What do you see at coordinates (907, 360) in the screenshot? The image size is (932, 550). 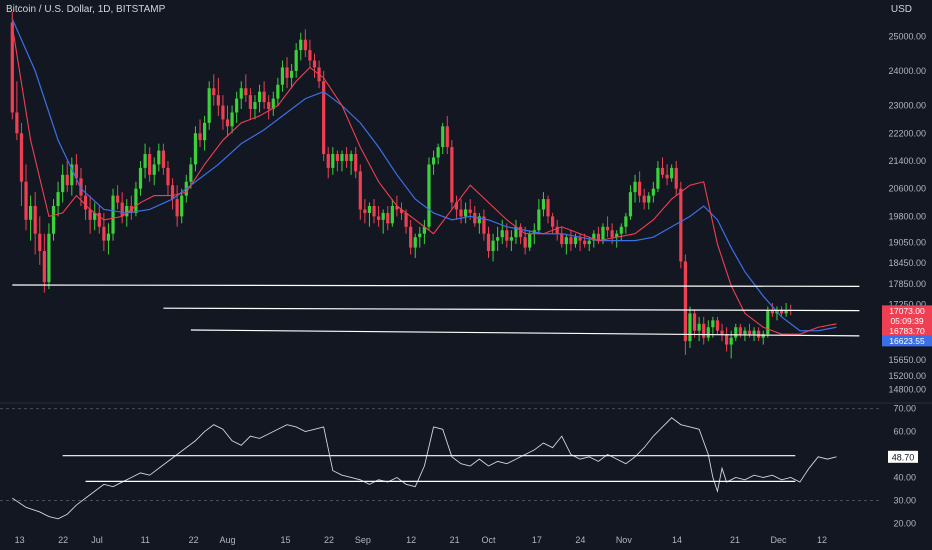 I see `price-tick-label: 15650.00` at bounding box center [907, 360].